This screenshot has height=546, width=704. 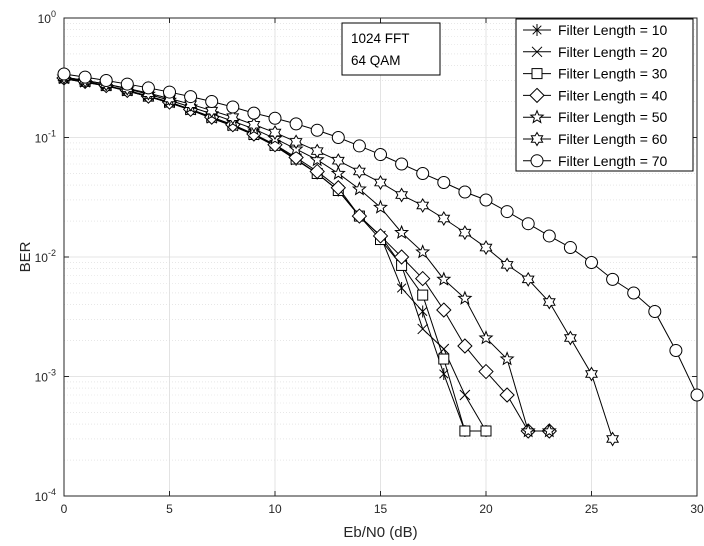 I want to click on legend-label: Filter Length = 50, so click(x=613, y=117).